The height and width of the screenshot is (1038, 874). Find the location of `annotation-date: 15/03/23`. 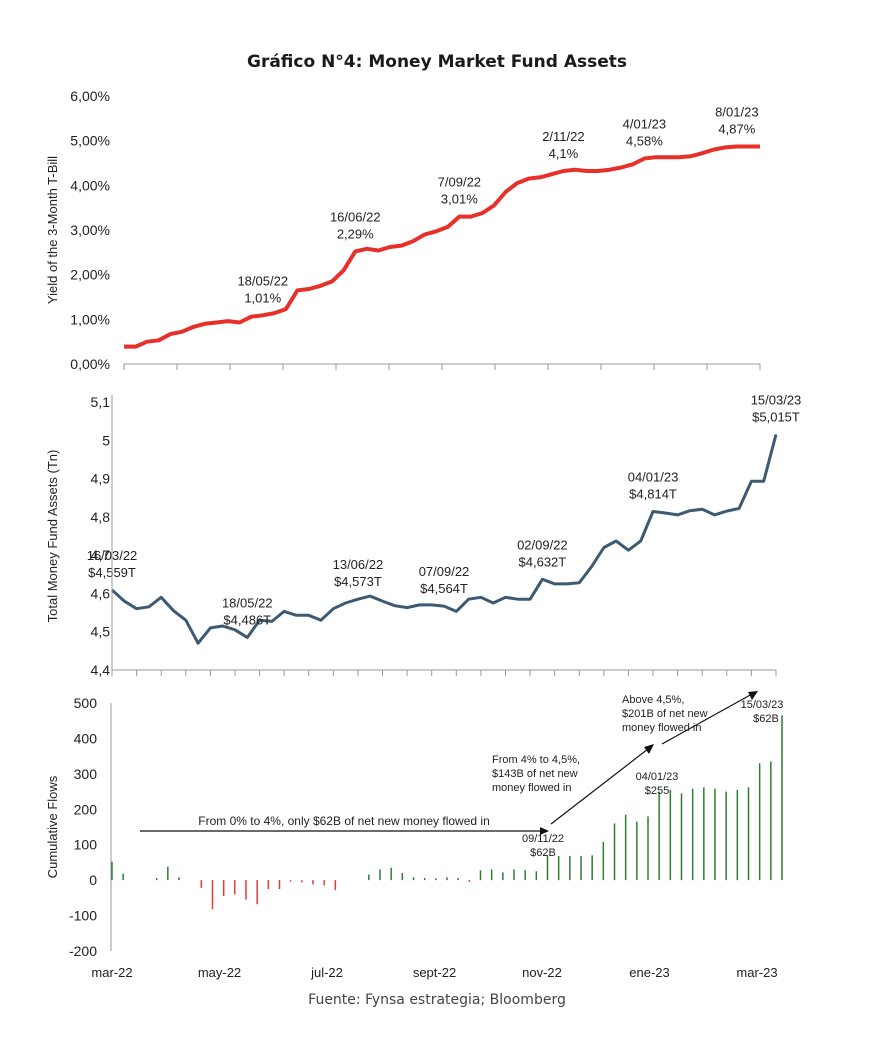

annotation-date: 15/03/23 is located at coordinates (762, 705).